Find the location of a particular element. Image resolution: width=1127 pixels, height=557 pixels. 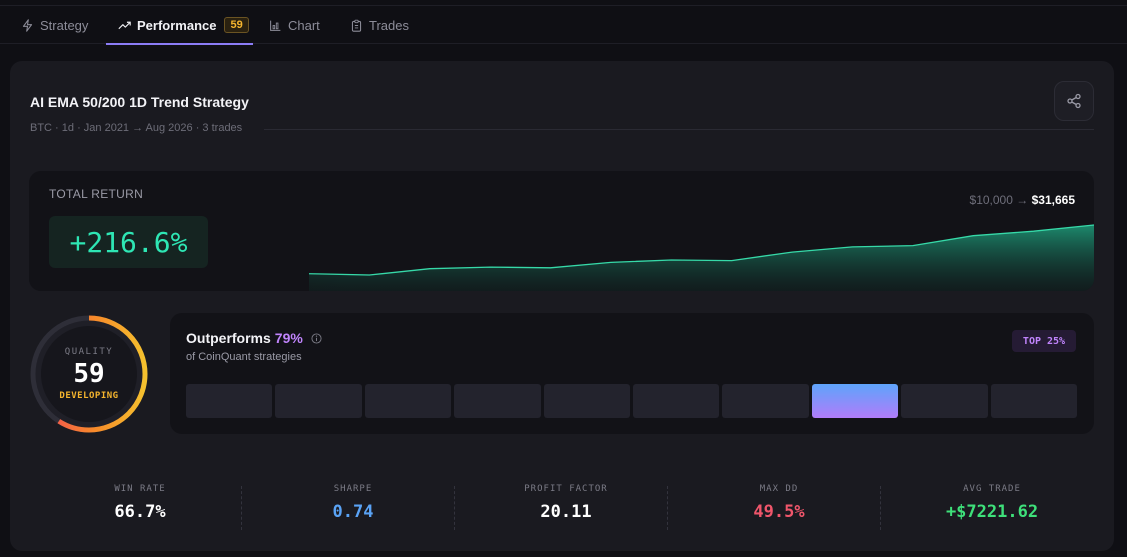

performance-score-badge: 59 is located at coordinates (236, 25).